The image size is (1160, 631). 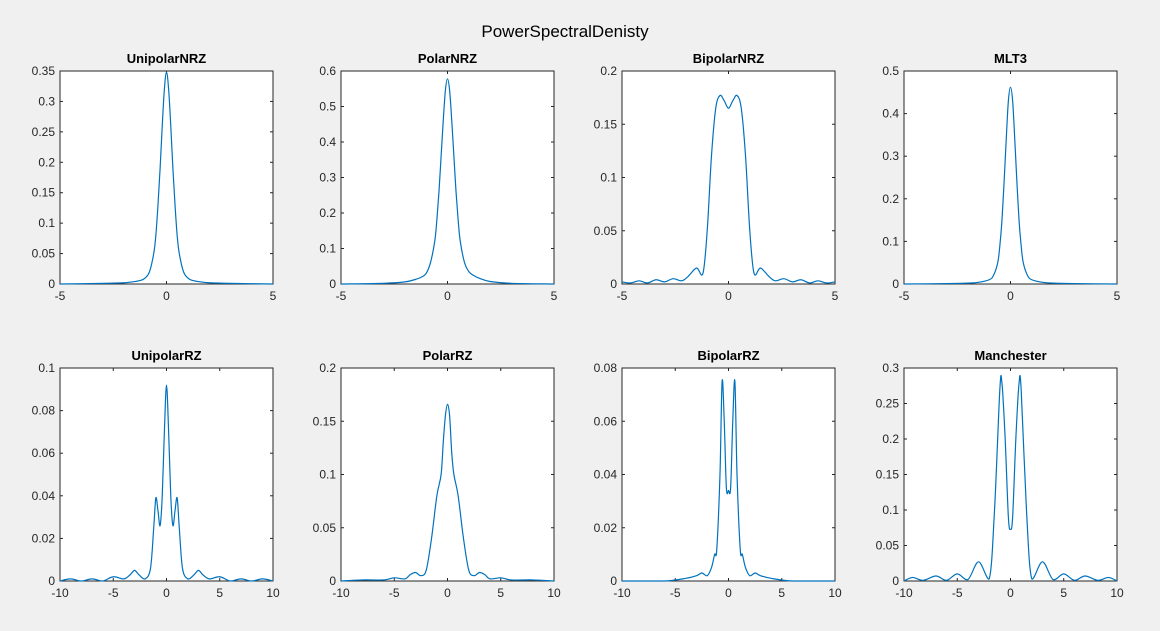 I want to click on subplot-title: PolarRZ, so click(x=448, y=355).